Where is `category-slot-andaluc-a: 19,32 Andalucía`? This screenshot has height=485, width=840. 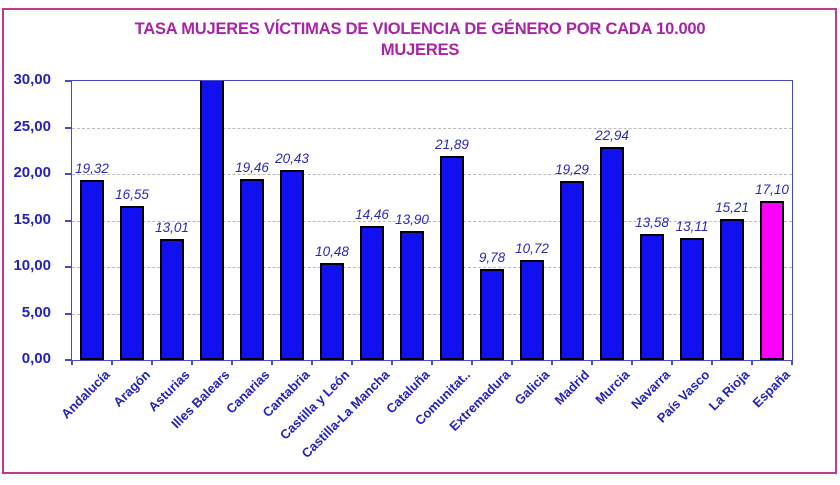 category-slot-andaluc-a: 19,32 Andalucía is located at coordinates (85, 251).